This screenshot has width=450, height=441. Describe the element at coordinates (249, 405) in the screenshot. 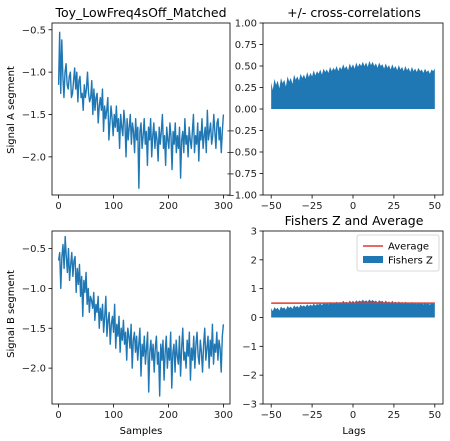

I see `fishers-z-ytick-label: −3` at that location.